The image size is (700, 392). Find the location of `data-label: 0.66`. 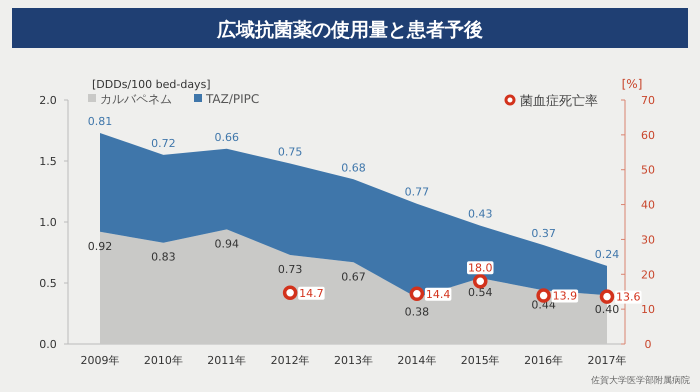

data-label: 0.66 is located at coordinates (226, 137).